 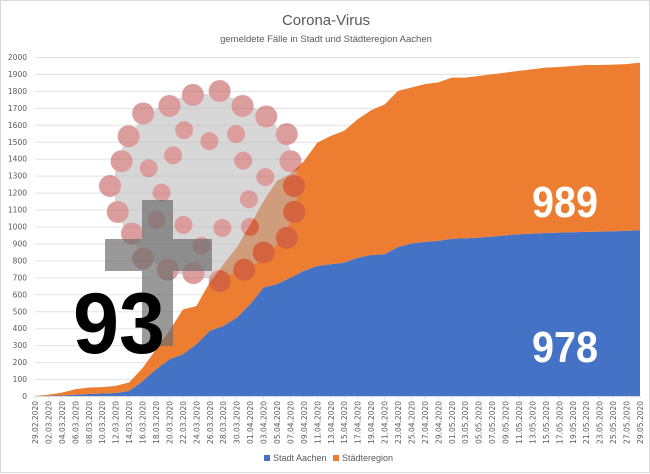 What do you see at coordinates (506, 422) in the screenshot?
I see `x-tick-label: 09.05.2020` at bounding box center [506, 422].